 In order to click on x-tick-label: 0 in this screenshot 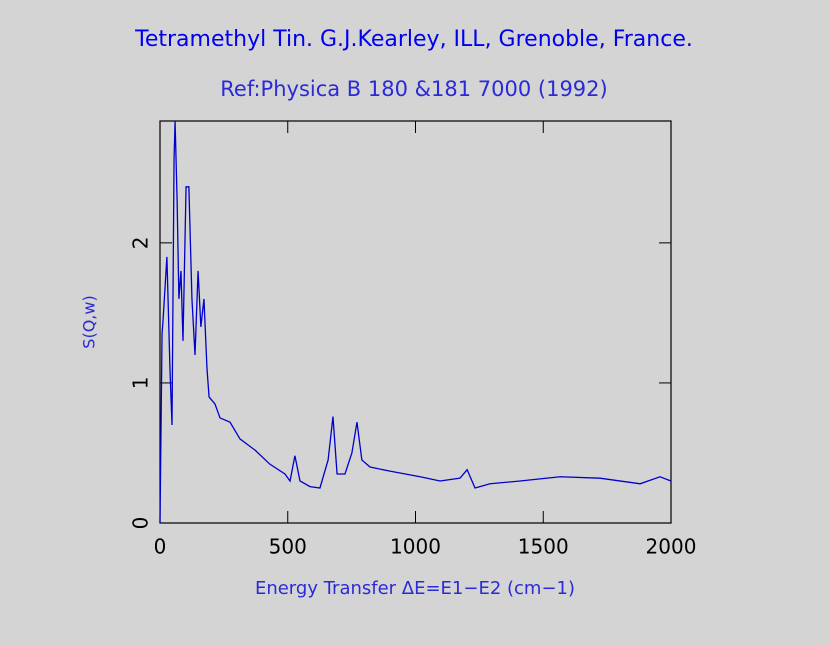, I will do `click(160, 547)`.